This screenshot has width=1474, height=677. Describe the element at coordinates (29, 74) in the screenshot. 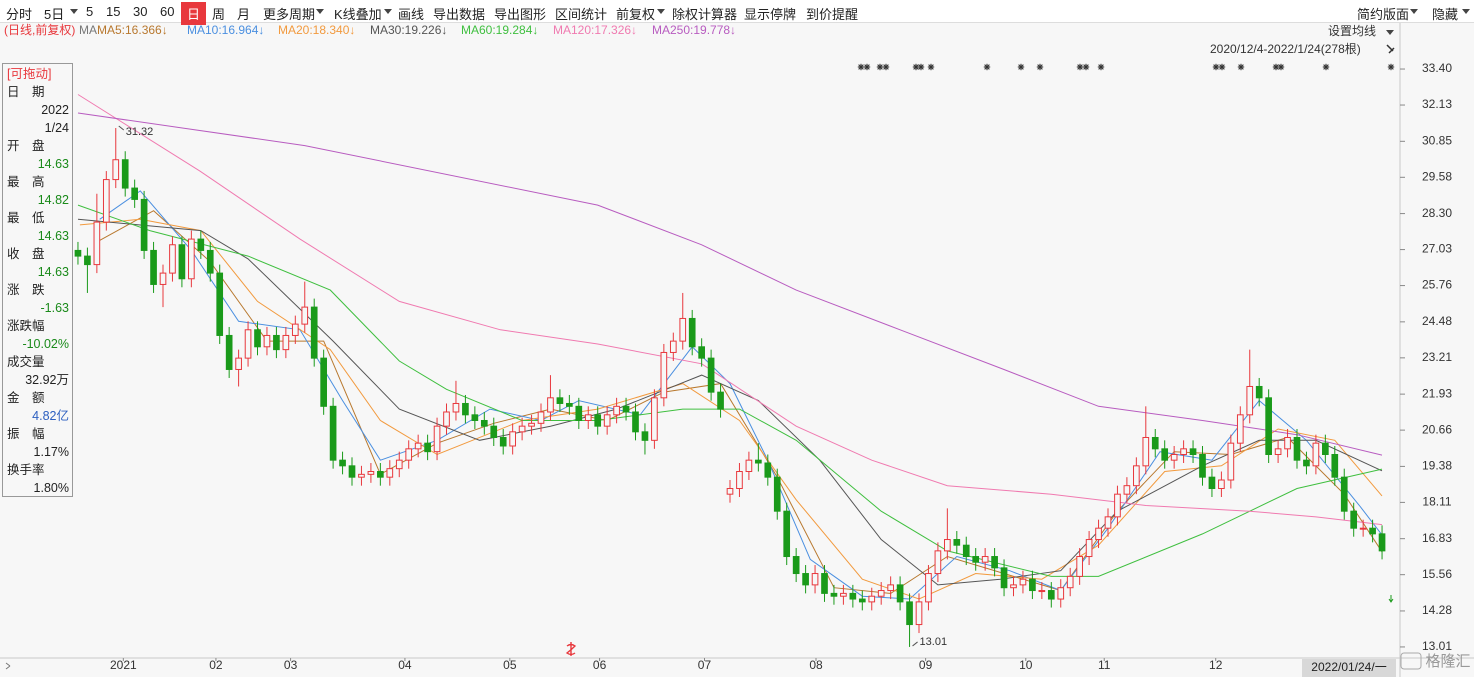

I see `panel-title: [可拖动]` at that location.